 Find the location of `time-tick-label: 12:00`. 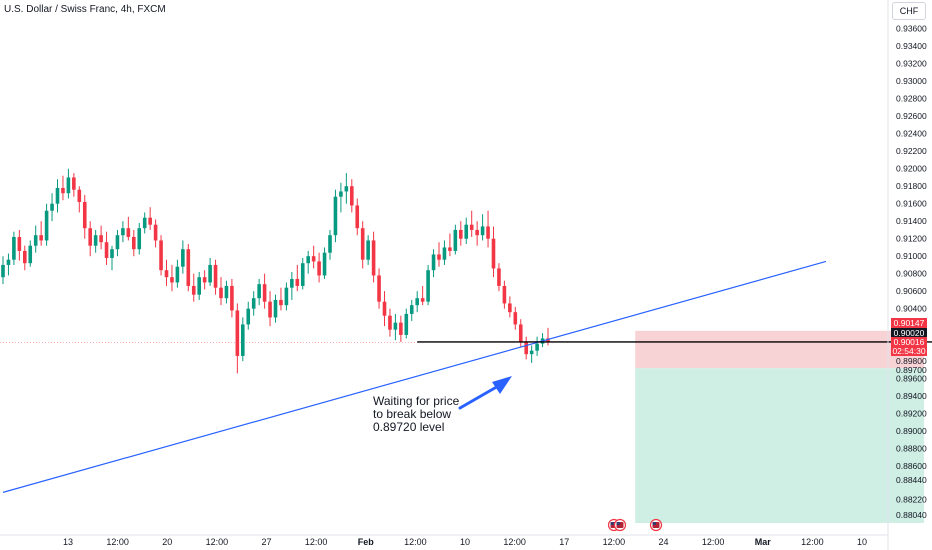

time-tick-label: 12:00 is located at coordinates (713, 542).